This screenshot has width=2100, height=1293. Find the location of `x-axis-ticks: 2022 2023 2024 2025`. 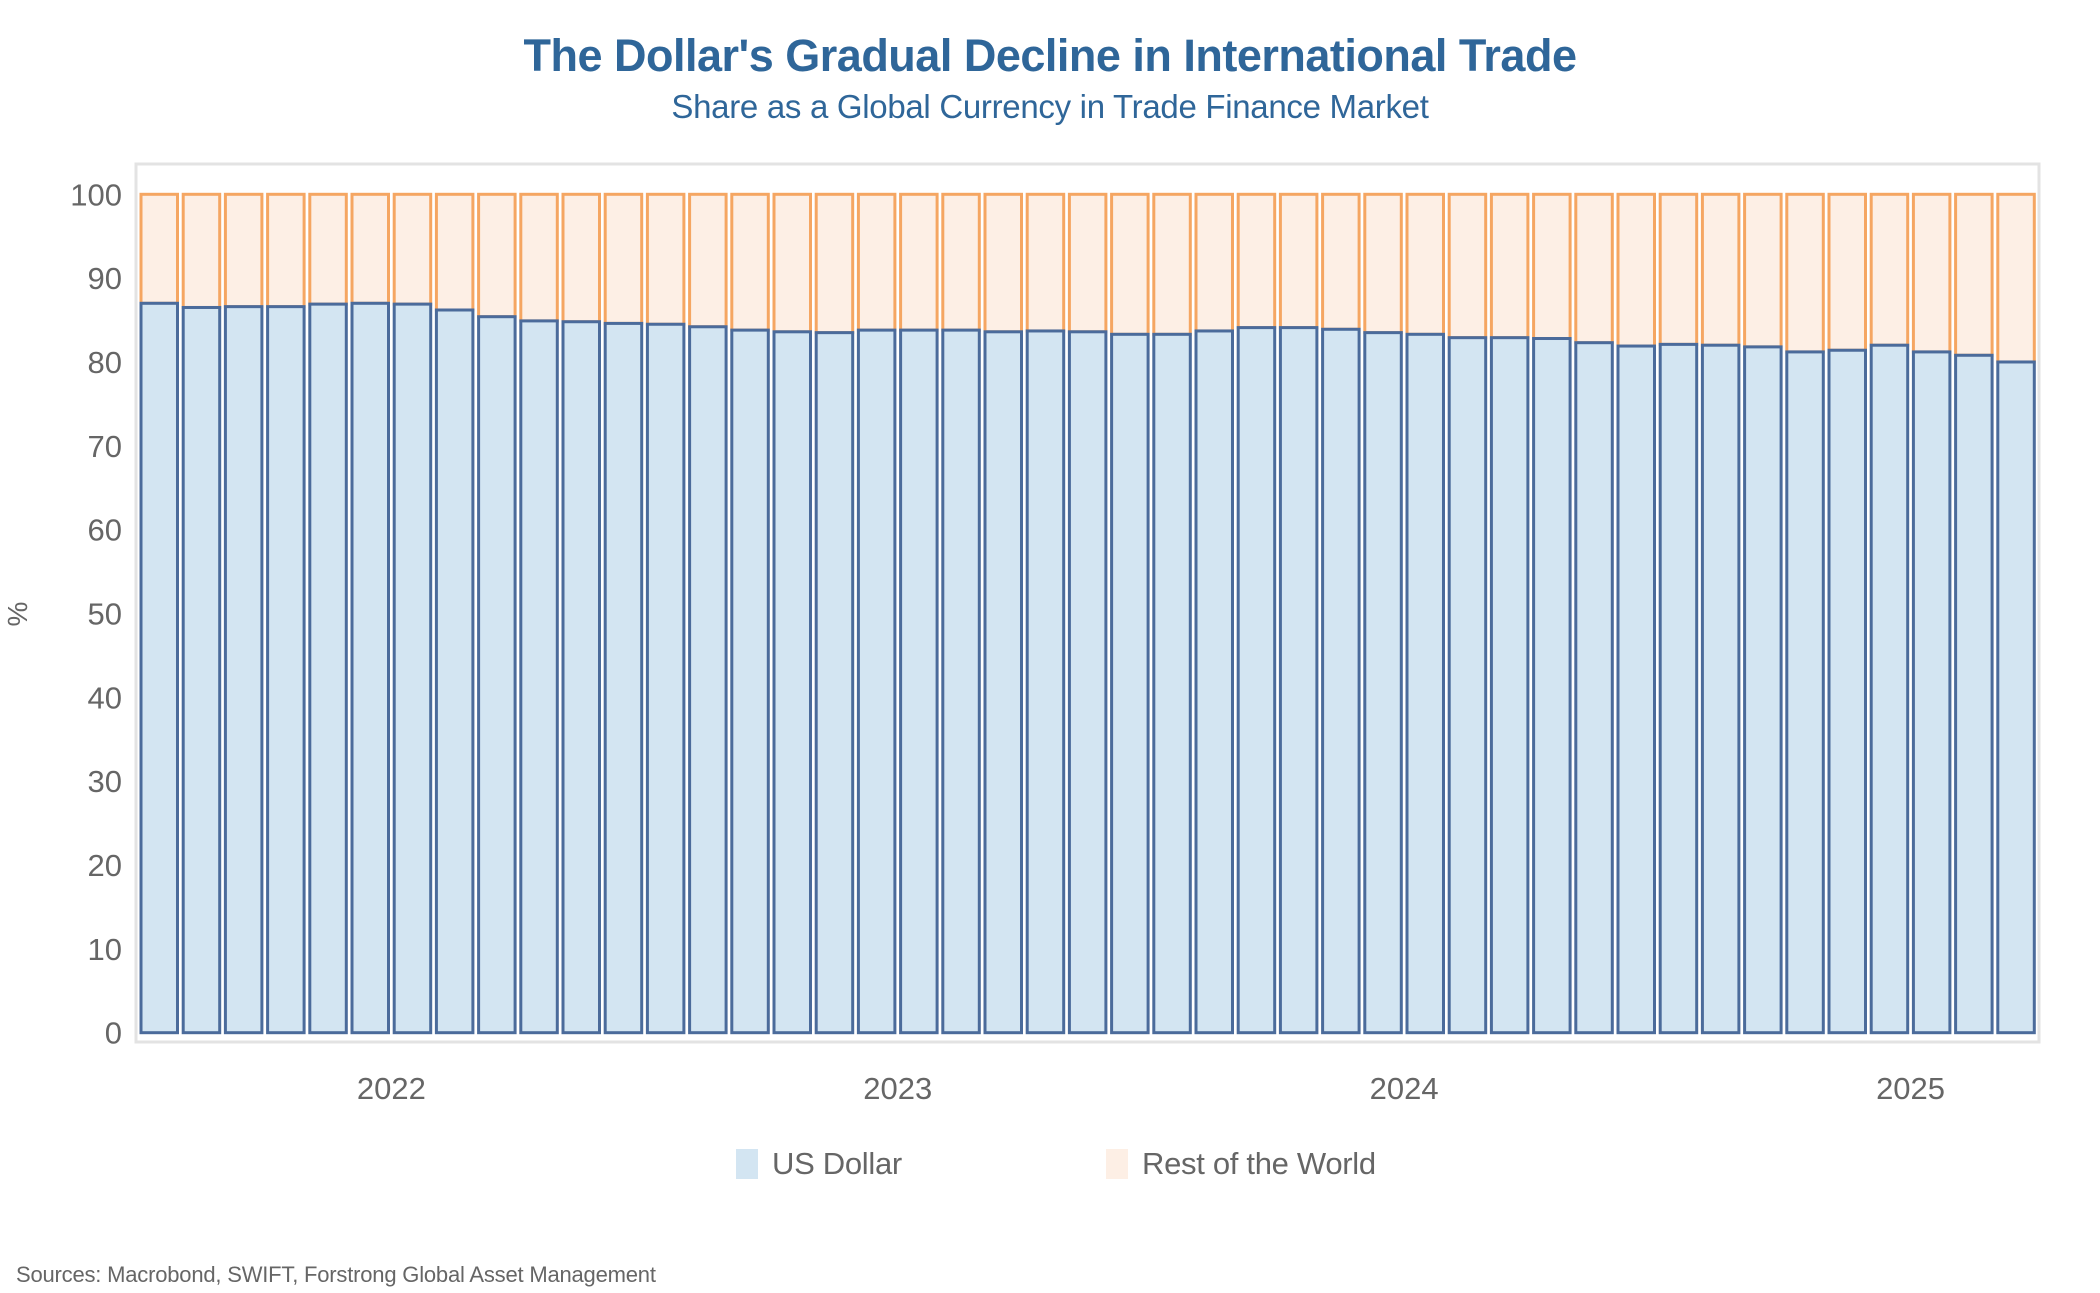

x-axis-ticks: 2022 2023 2024 2025 is located at coordinates (1151, 1088).